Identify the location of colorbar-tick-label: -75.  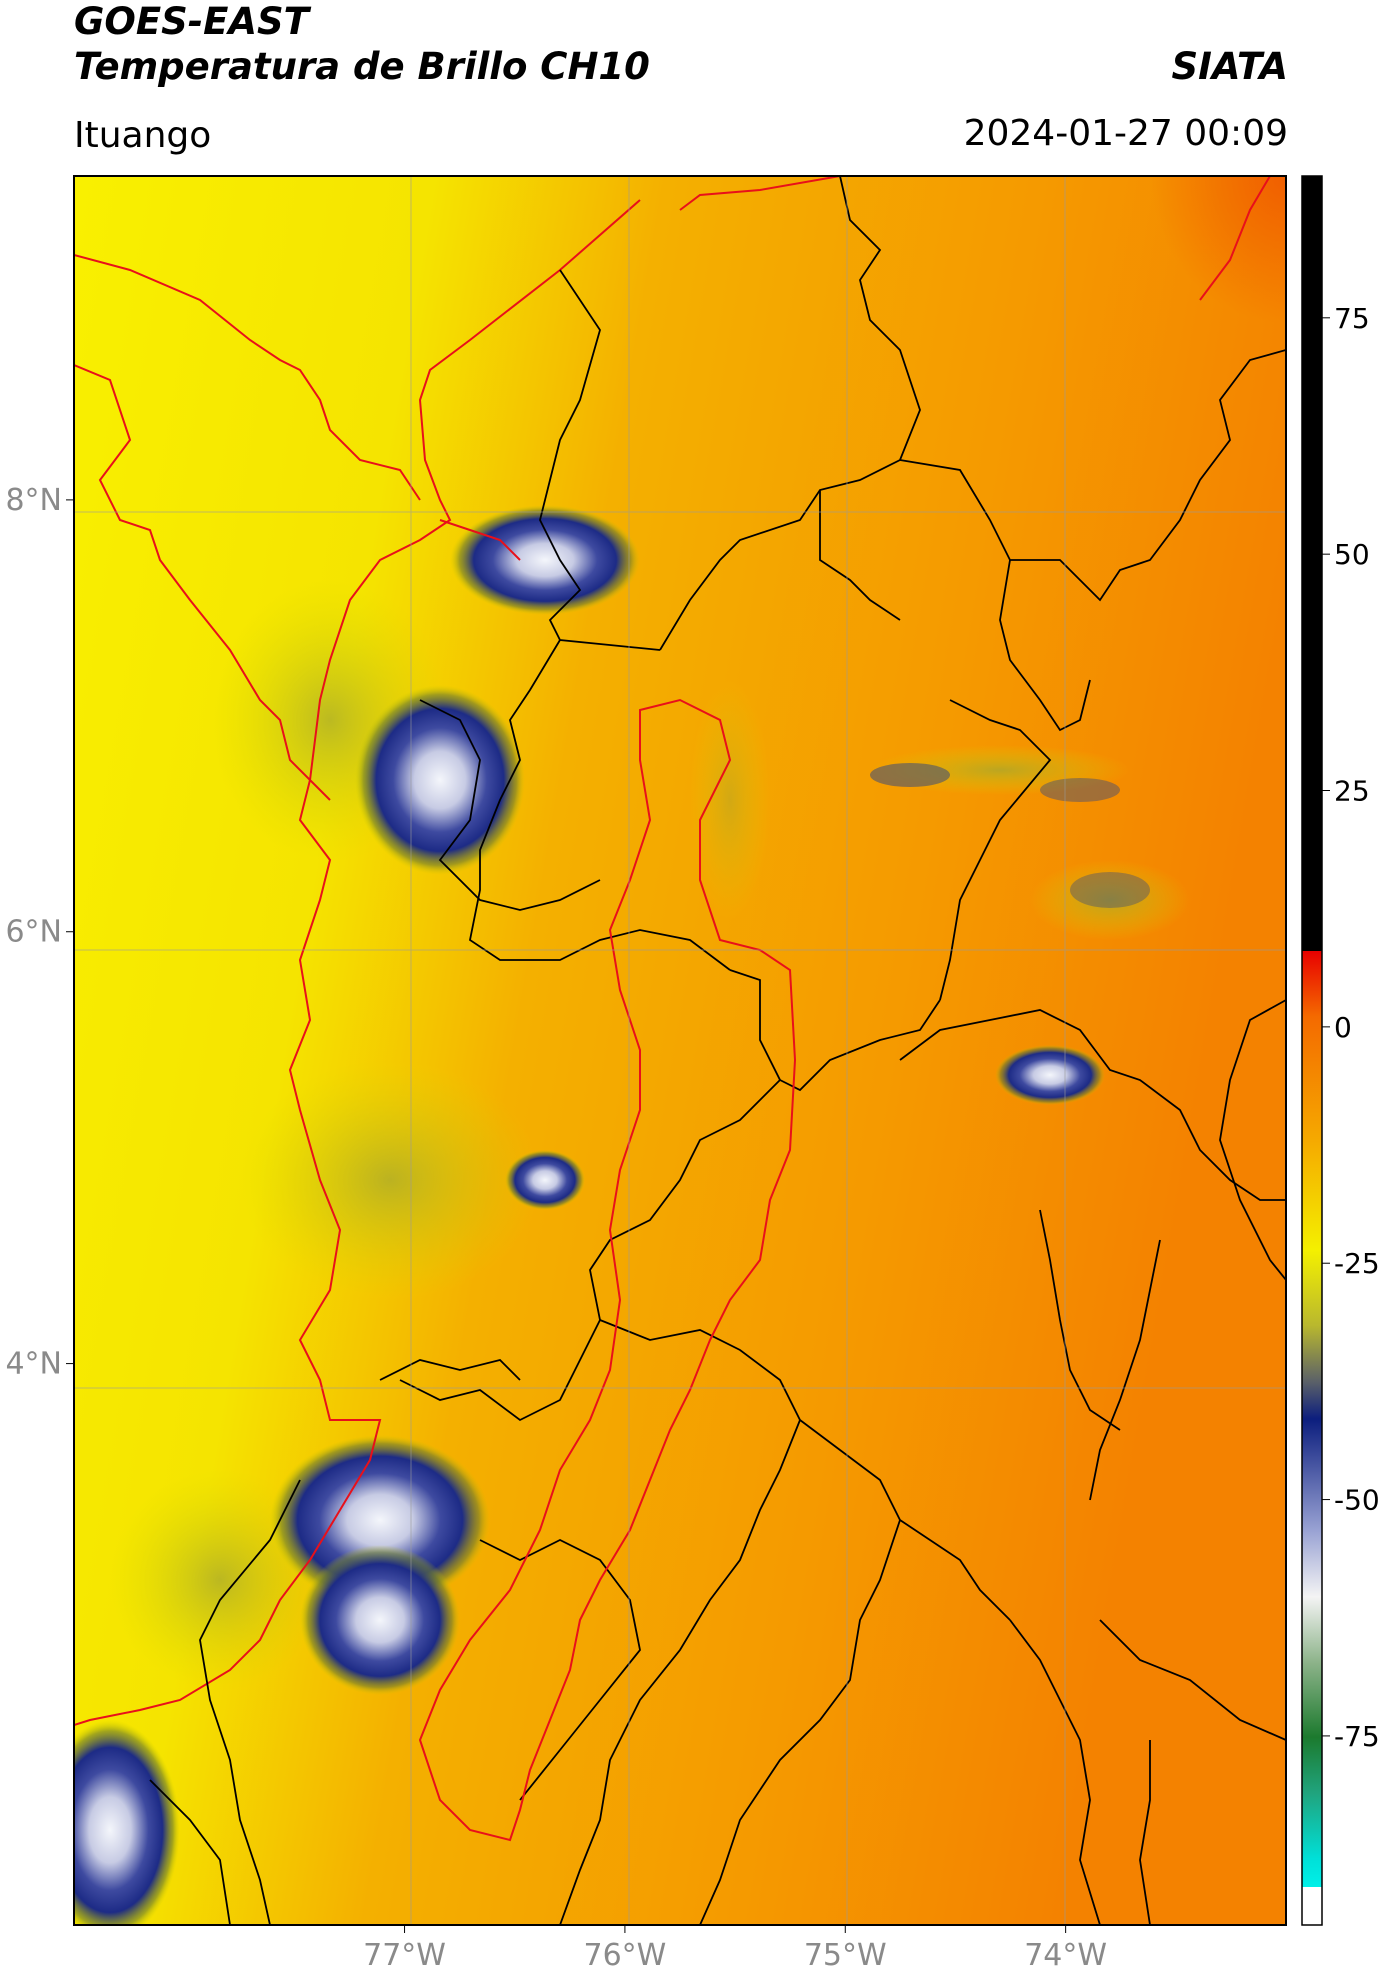
(1357, 1736).